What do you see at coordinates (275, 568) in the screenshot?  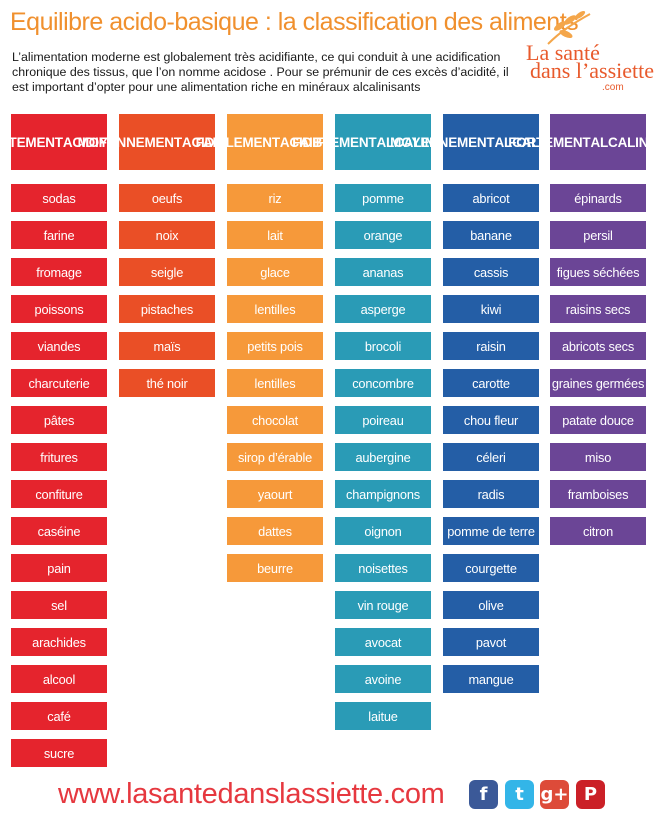 I see `food-item: beurre` at bounding box center [275, 568].